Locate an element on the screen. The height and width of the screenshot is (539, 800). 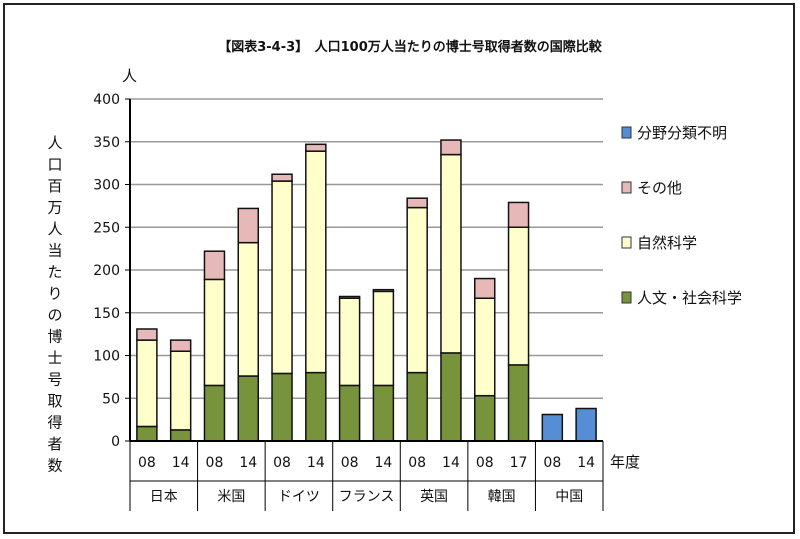
legend-label: 分野分類不明 is located at coordinates (682, 133).